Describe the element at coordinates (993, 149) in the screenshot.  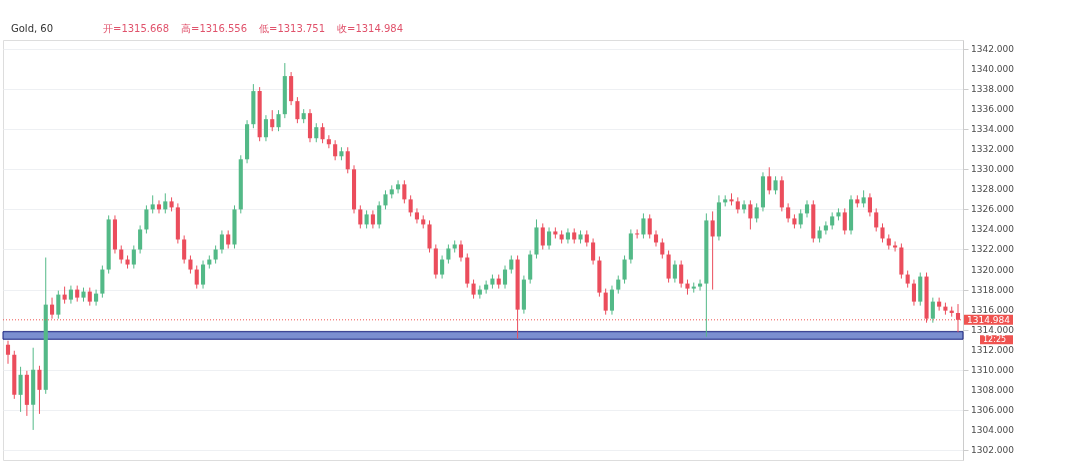
I see `y-tick-label: 1332.000` at that location.